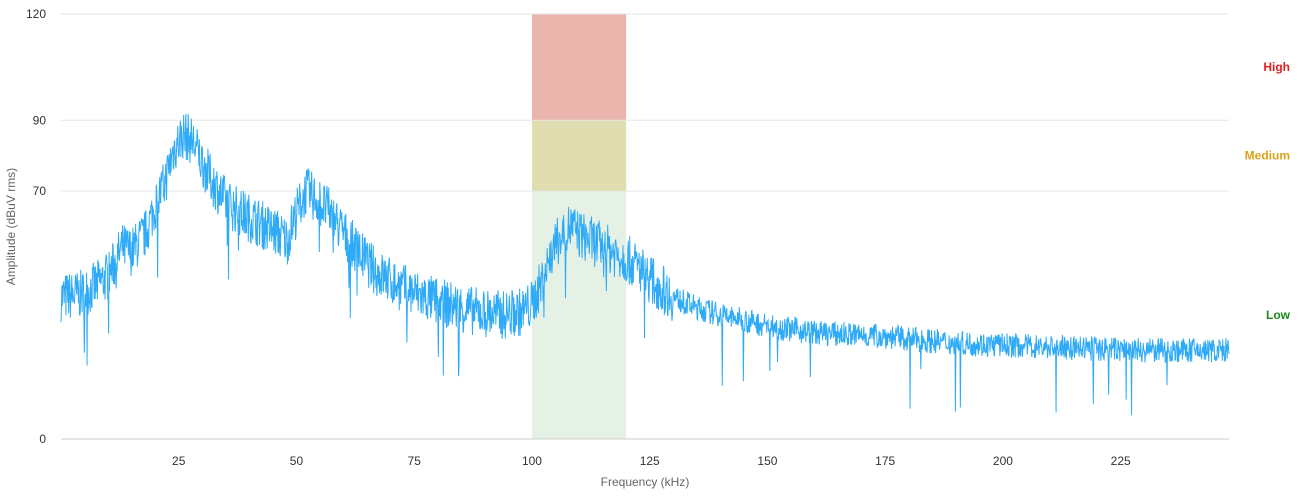 The height and width of the screenshot is (498, 1301). Describe the element at coordinates (179, 461) in the screenshot. I see `x-tick-label: 25` at that location.